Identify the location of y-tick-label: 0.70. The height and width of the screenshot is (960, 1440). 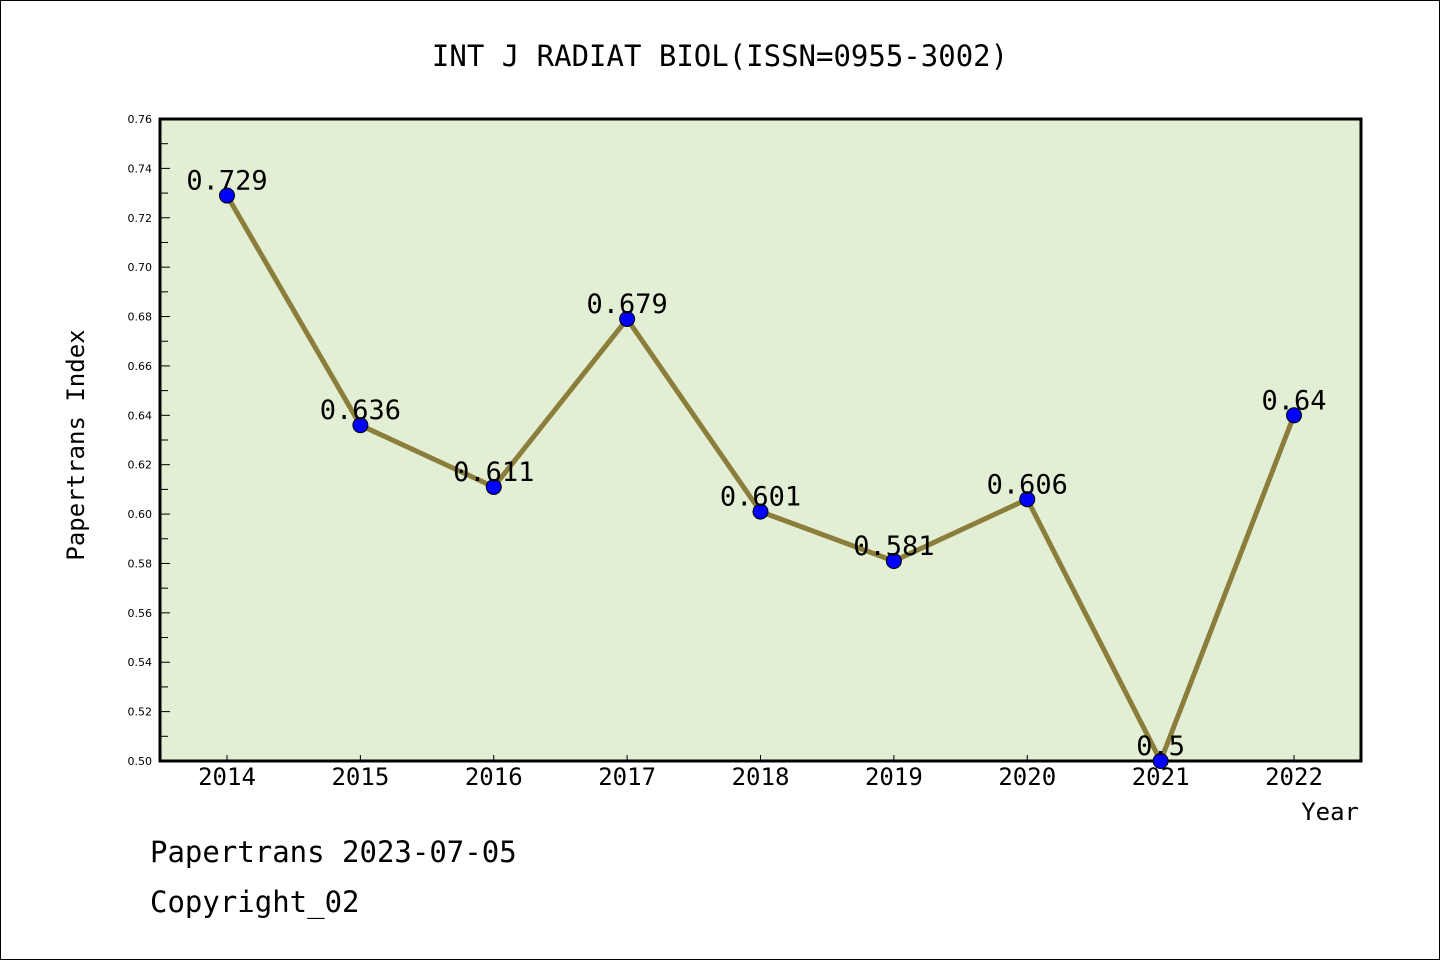
(140, 267).